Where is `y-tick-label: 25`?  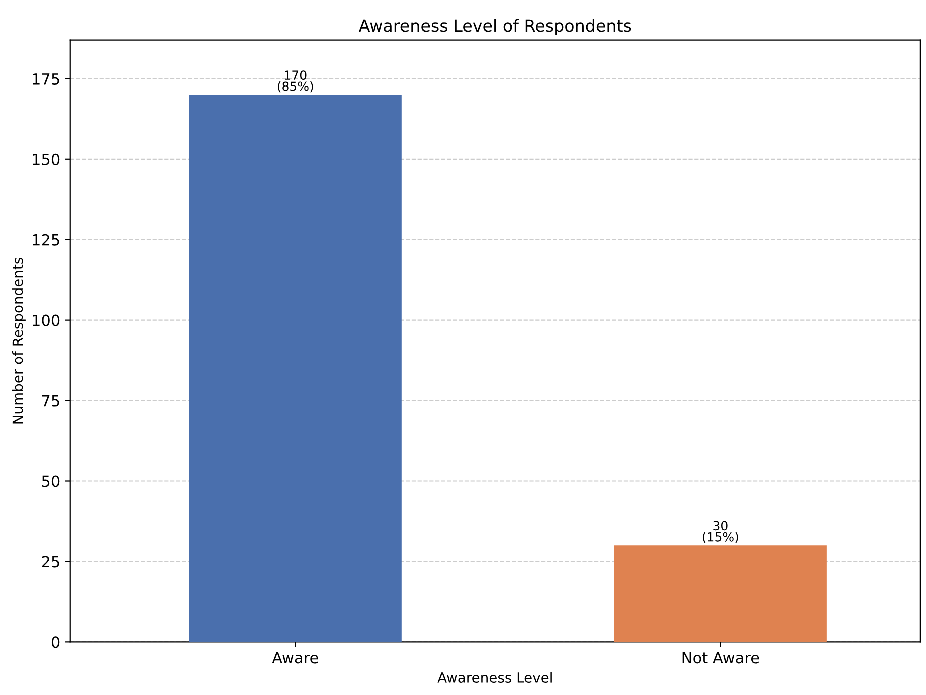 y-tick-label: 25 is located at coordinates (51, 562).